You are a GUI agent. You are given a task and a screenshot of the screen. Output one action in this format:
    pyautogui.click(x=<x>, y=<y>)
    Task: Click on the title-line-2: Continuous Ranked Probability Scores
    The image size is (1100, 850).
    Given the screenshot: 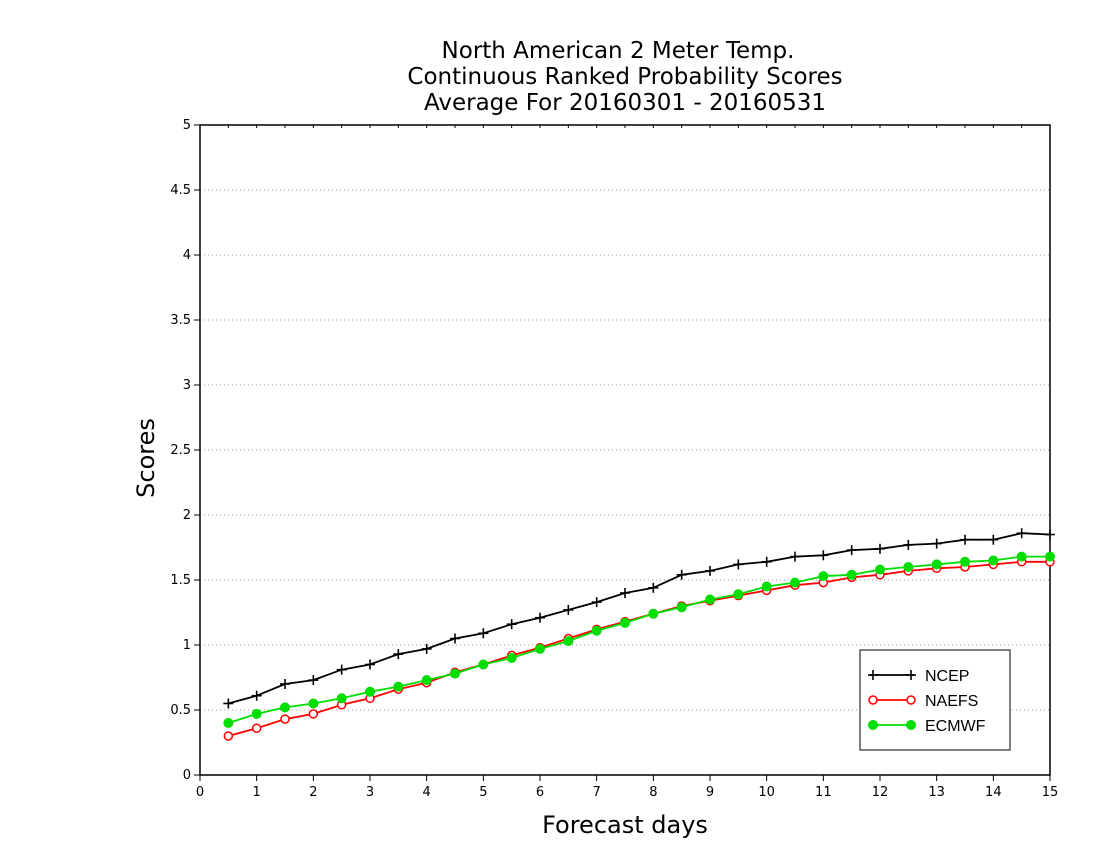 What is the action you would take?
    pyautogui.click(x=624, y=77)
    